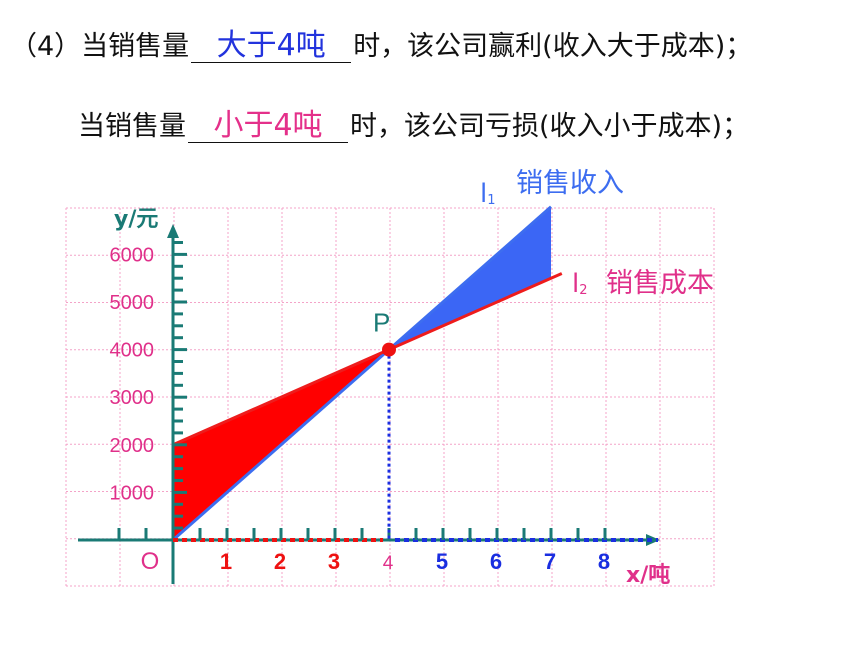 This screenshot has height=645, width=860. Describe the element at coordinates (550, 126) in the screenshot. I see `question-line-2-suffix: 时，该公司亏损(收入小于成本)；` at that location.